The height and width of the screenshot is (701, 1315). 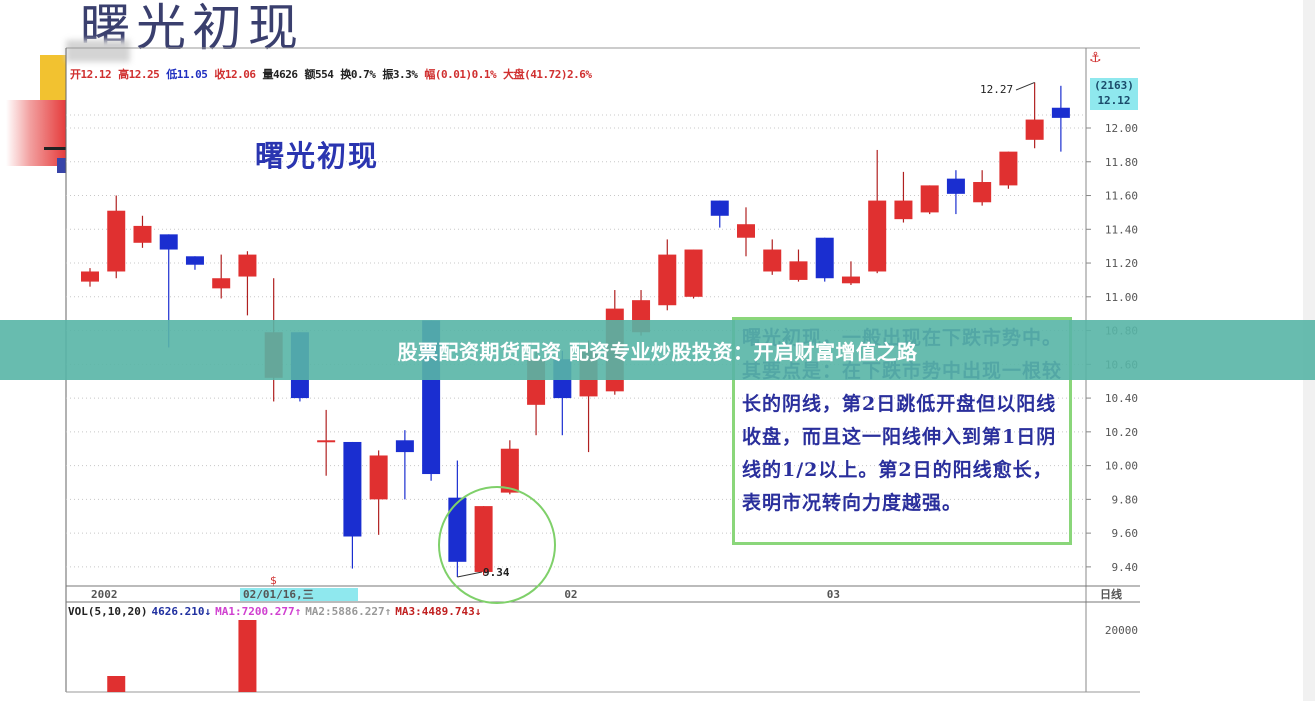 What do you see at coordinates (139, 74) in the screenshot?
I see `quote-field: 高12.25` at bounding box center [139, 74].